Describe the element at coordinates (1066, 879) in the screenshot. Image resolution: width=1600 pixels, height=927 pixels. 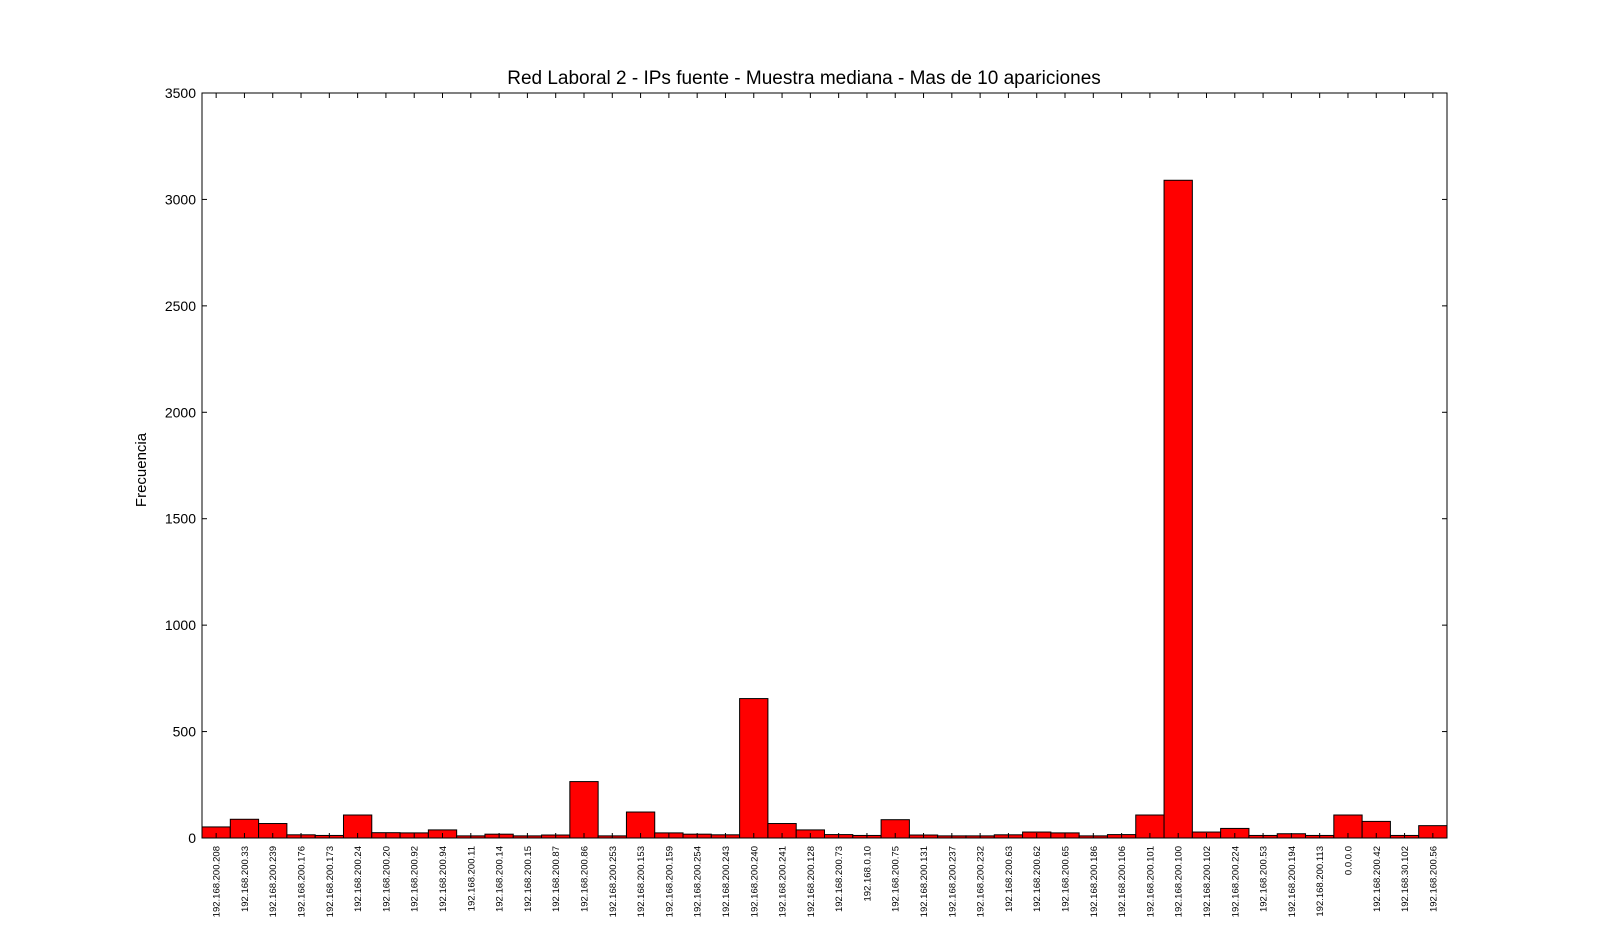
I see `x-tick-label: 192.168.200.65` at that location.